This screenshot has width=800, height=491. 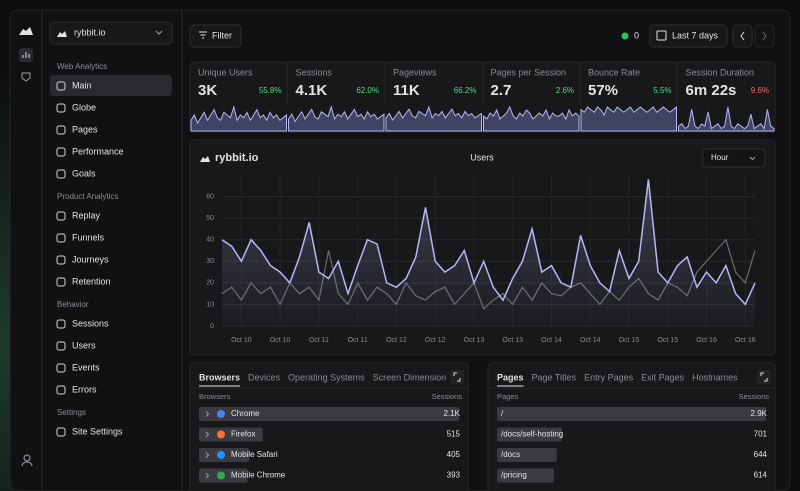 I want to click on stat-label: Unique Users, so click(x=225, y=72).